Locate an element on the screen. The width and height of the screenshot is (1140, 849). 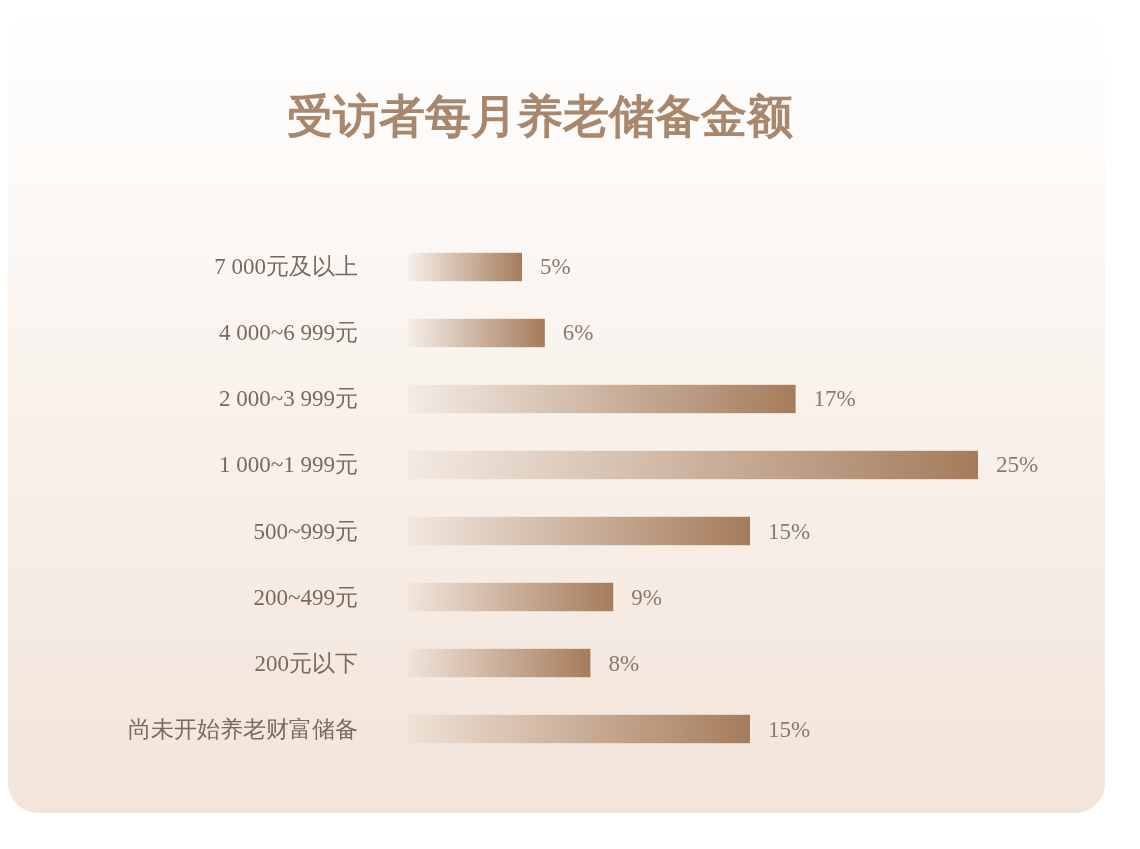
y-tick-label: 200~499元 is located at coordinates (305, 597).